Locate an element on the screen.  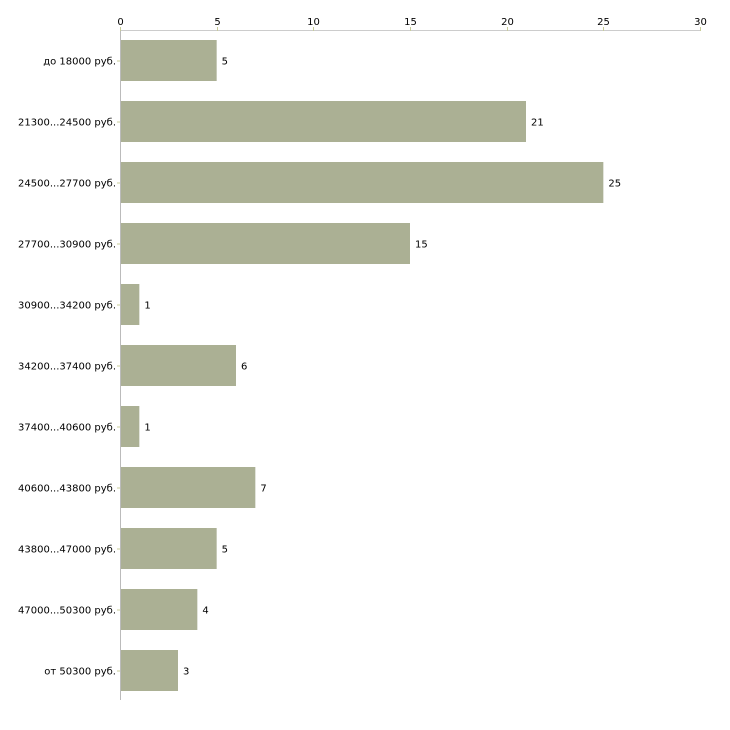
data-label: 6 is located at coordinates (244, 367).